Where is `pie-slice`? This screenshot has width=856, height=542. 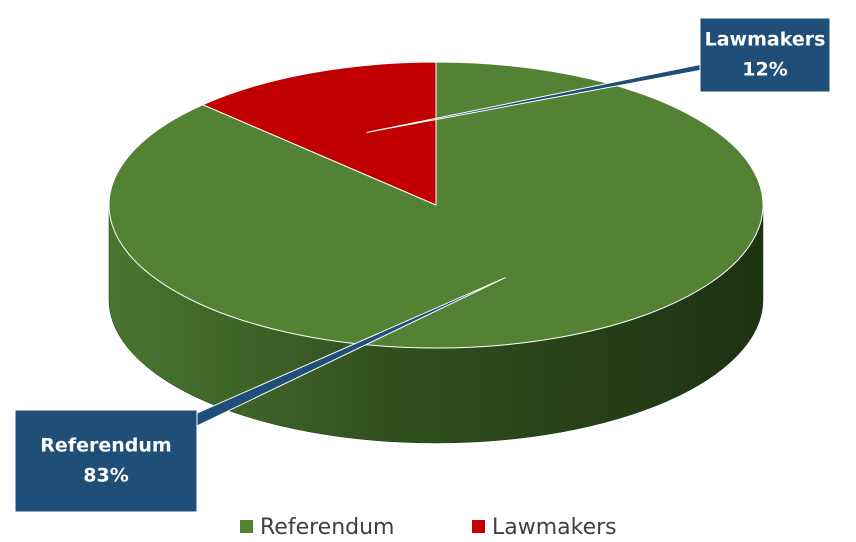 pie-slice is located at coordinates (319, 133).